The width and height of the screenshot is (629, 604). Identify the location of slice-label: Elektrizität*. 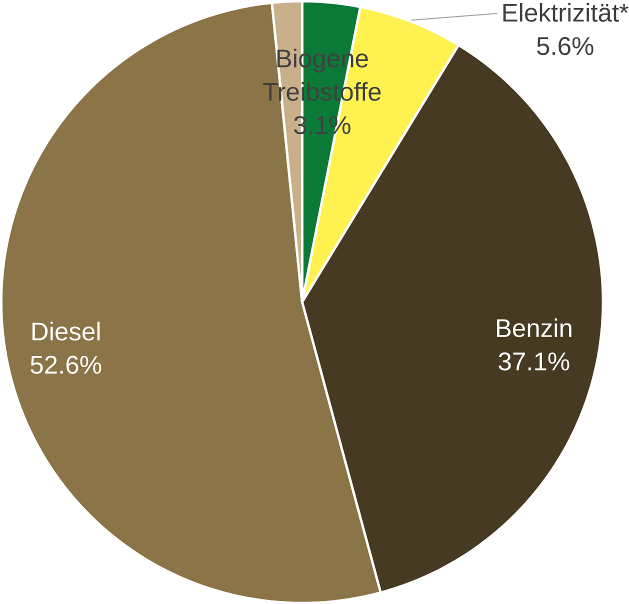
(566, 12).